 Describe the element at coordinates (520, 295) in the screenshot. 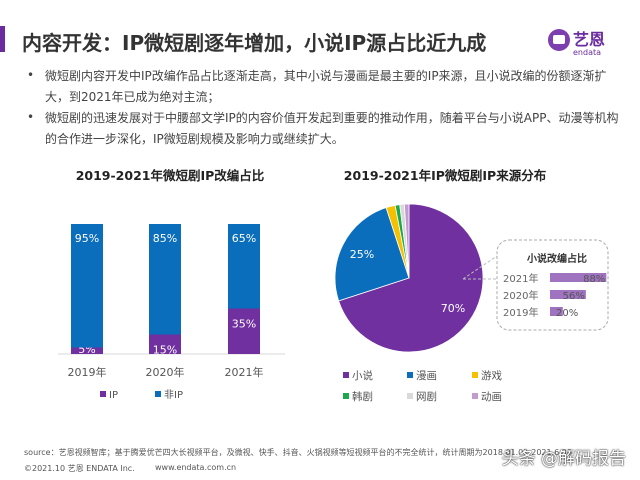

I see `inset-category: 2020年` at that location.